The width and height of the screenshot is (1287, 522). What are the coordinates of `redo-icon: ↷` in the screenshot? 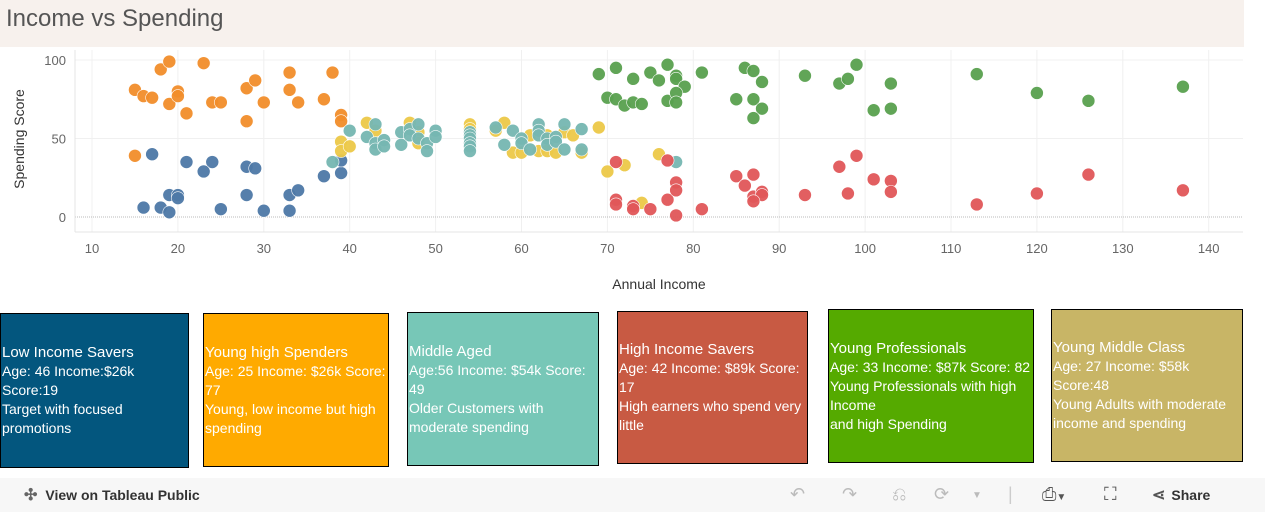 It's located at (850, 494).